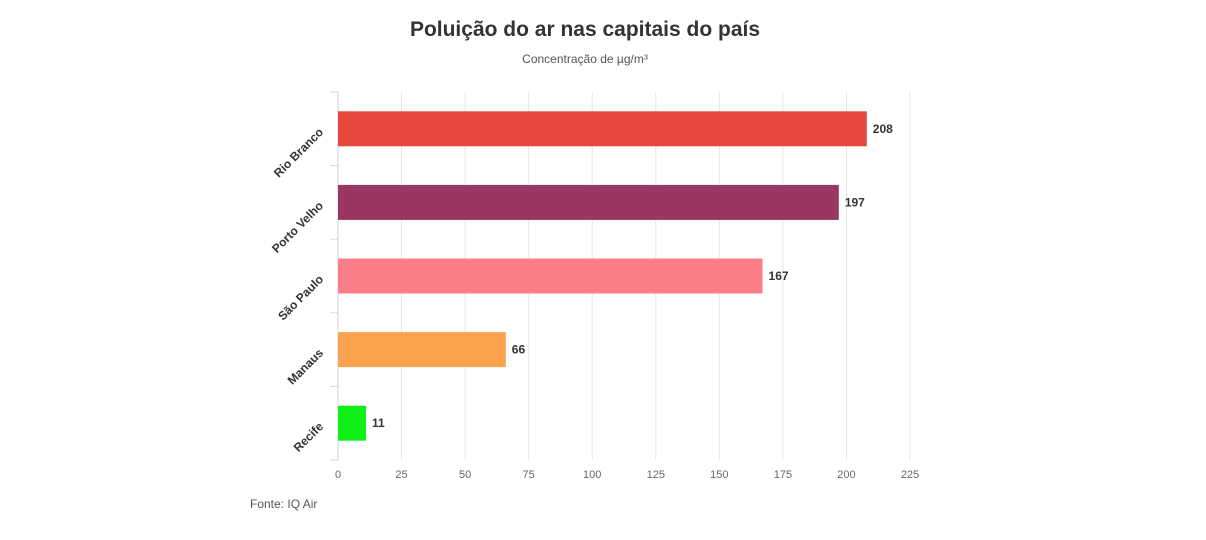  I want to click on source-note: Fonte: IQ Air, so click(284, 504).